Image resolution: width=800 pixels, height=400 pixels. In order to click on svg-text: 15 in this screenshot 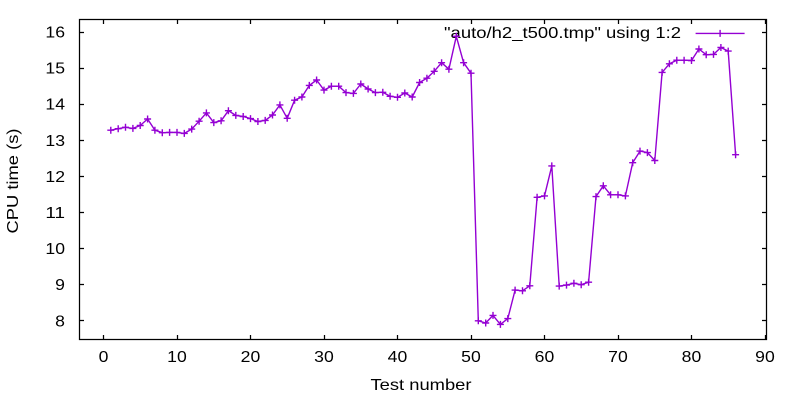, I will do `click(55, 69)`.